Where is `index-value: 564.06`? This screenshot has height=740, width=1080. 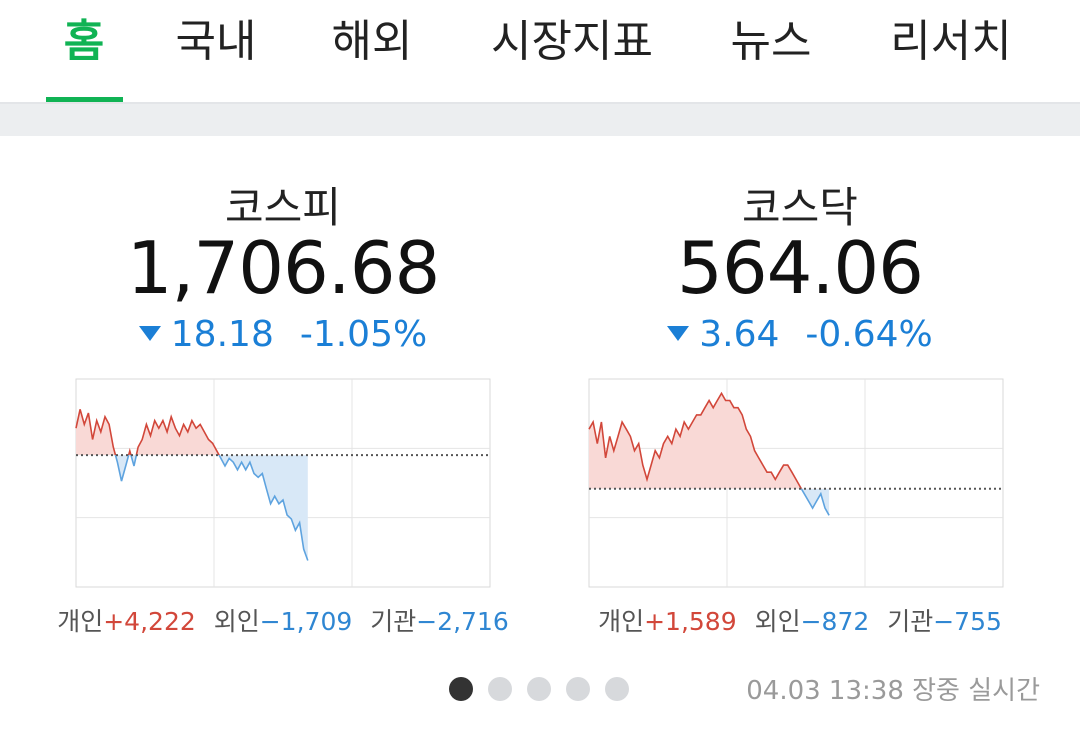
index-value: 564.06 is located at coordinates (800, 268).